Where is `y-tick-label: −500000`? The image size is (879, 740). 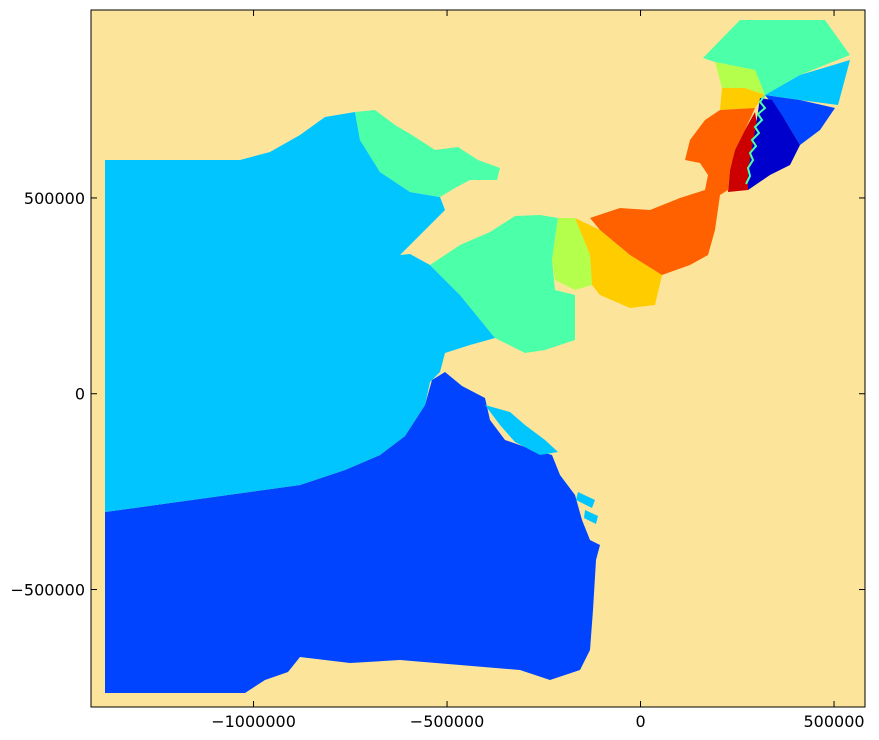
y-tick-label: −500000 is located at coordinates (48, 590).